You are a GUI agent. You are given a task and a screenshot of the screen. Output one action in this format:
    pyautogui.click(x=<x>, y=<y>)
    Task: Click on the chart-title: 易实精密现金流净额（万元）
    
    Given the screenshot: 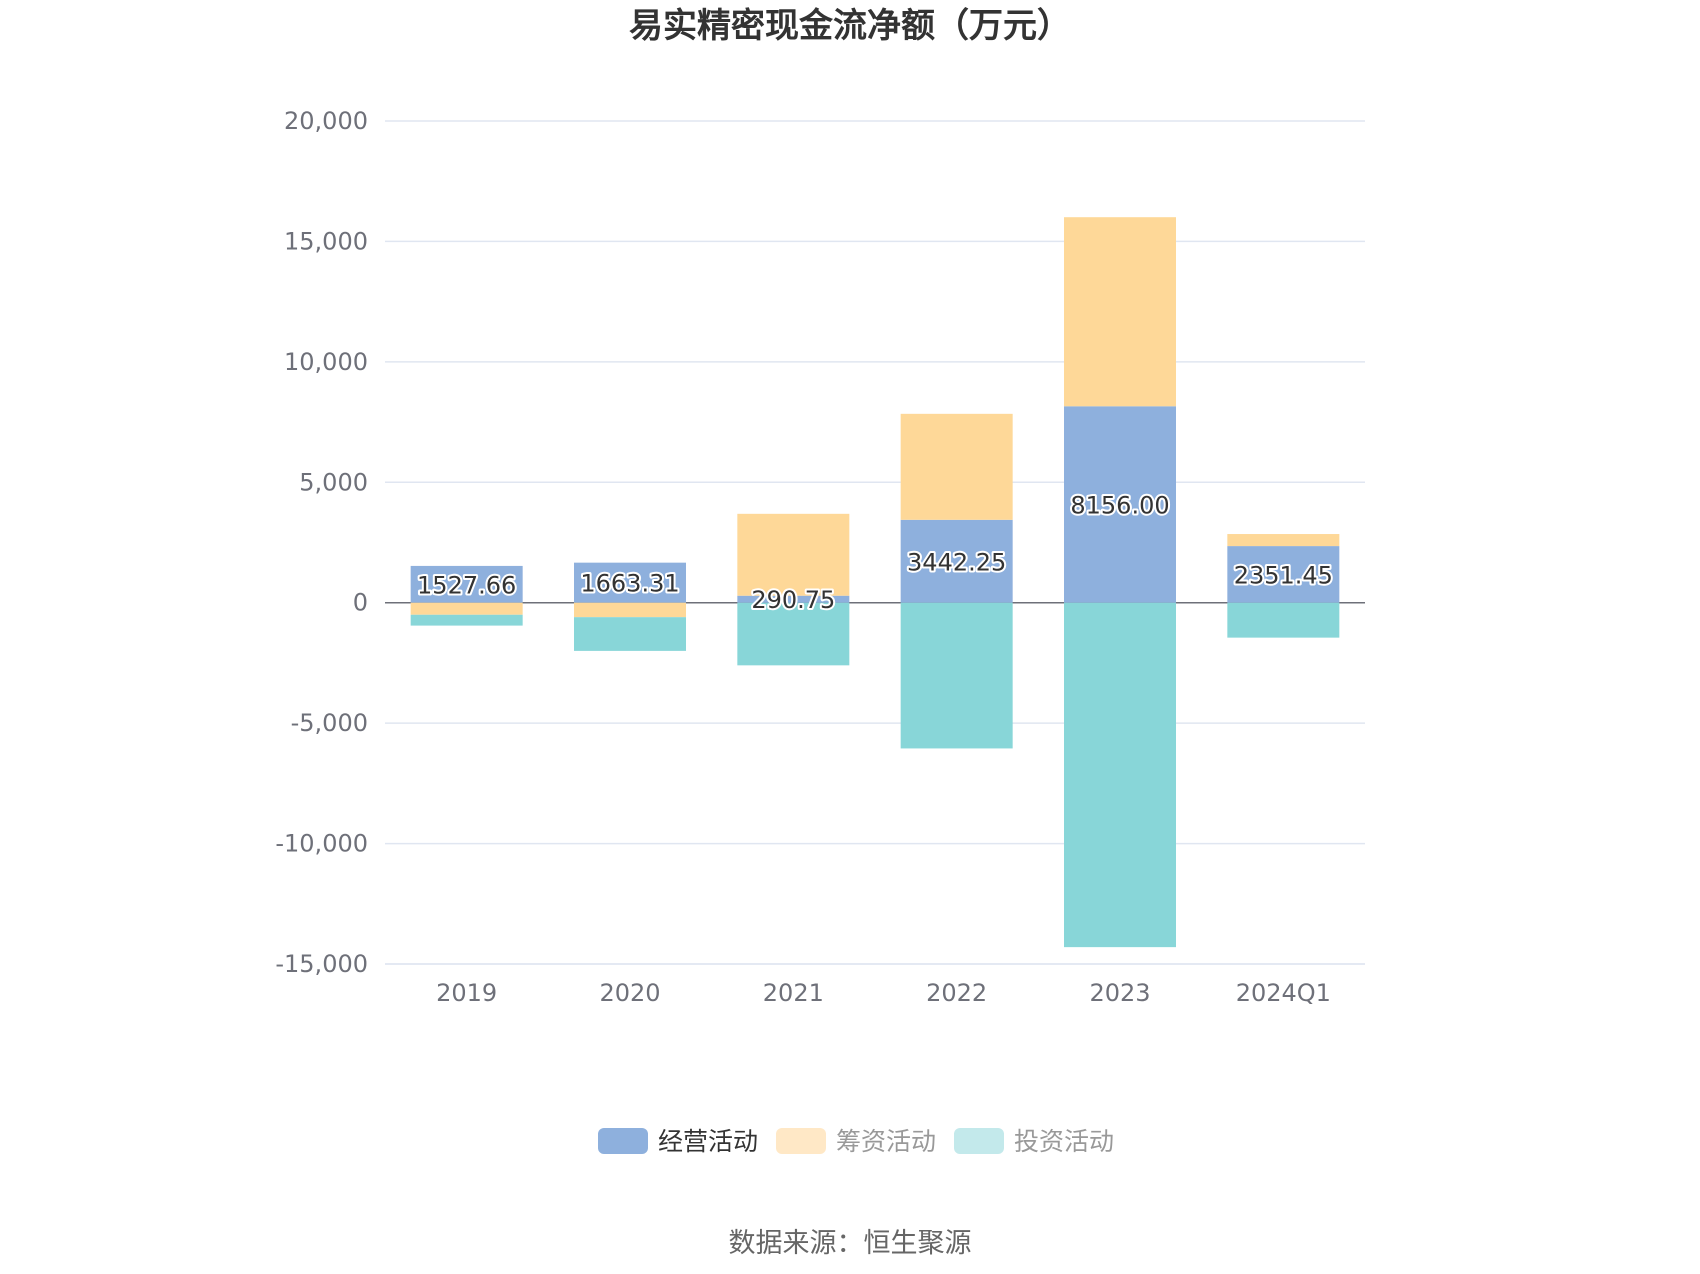 What is the action you would take?
    pyautogui.click(x=850, y=26)
    